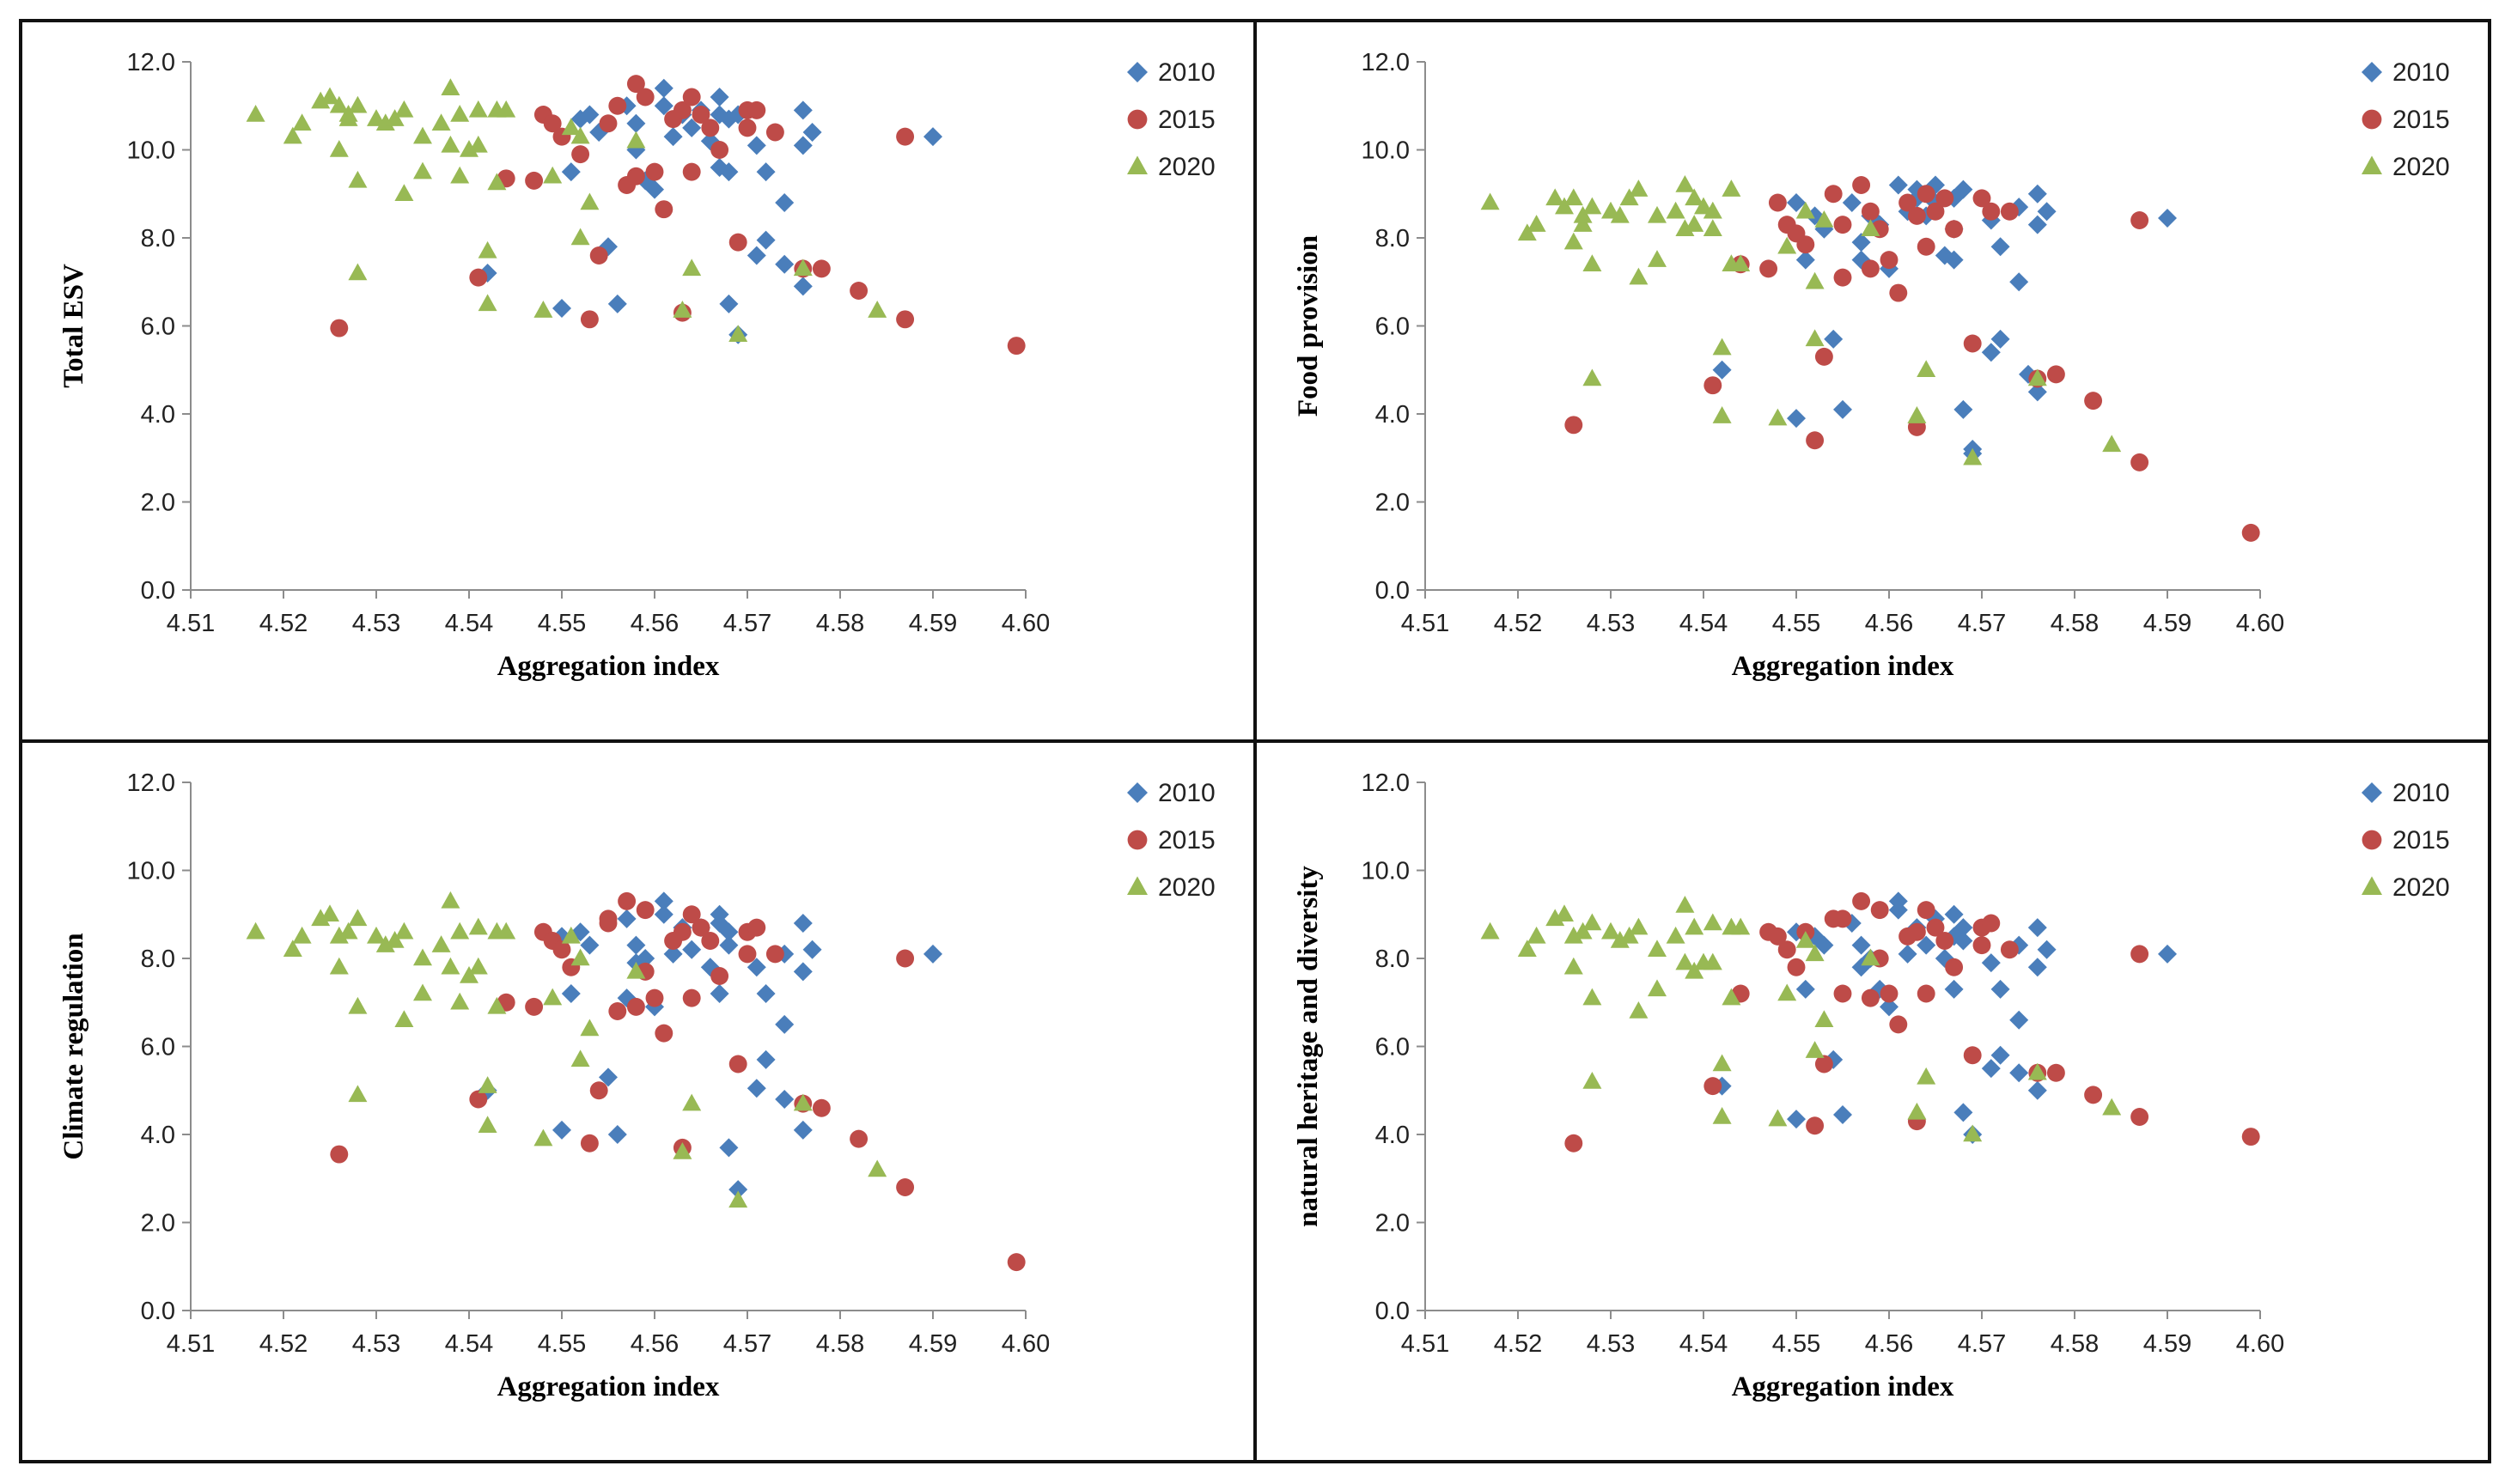 The width and height of the screenshot is (2511, 1484). I want to click on y-tick-label: 10.0, so click(1386, 871).